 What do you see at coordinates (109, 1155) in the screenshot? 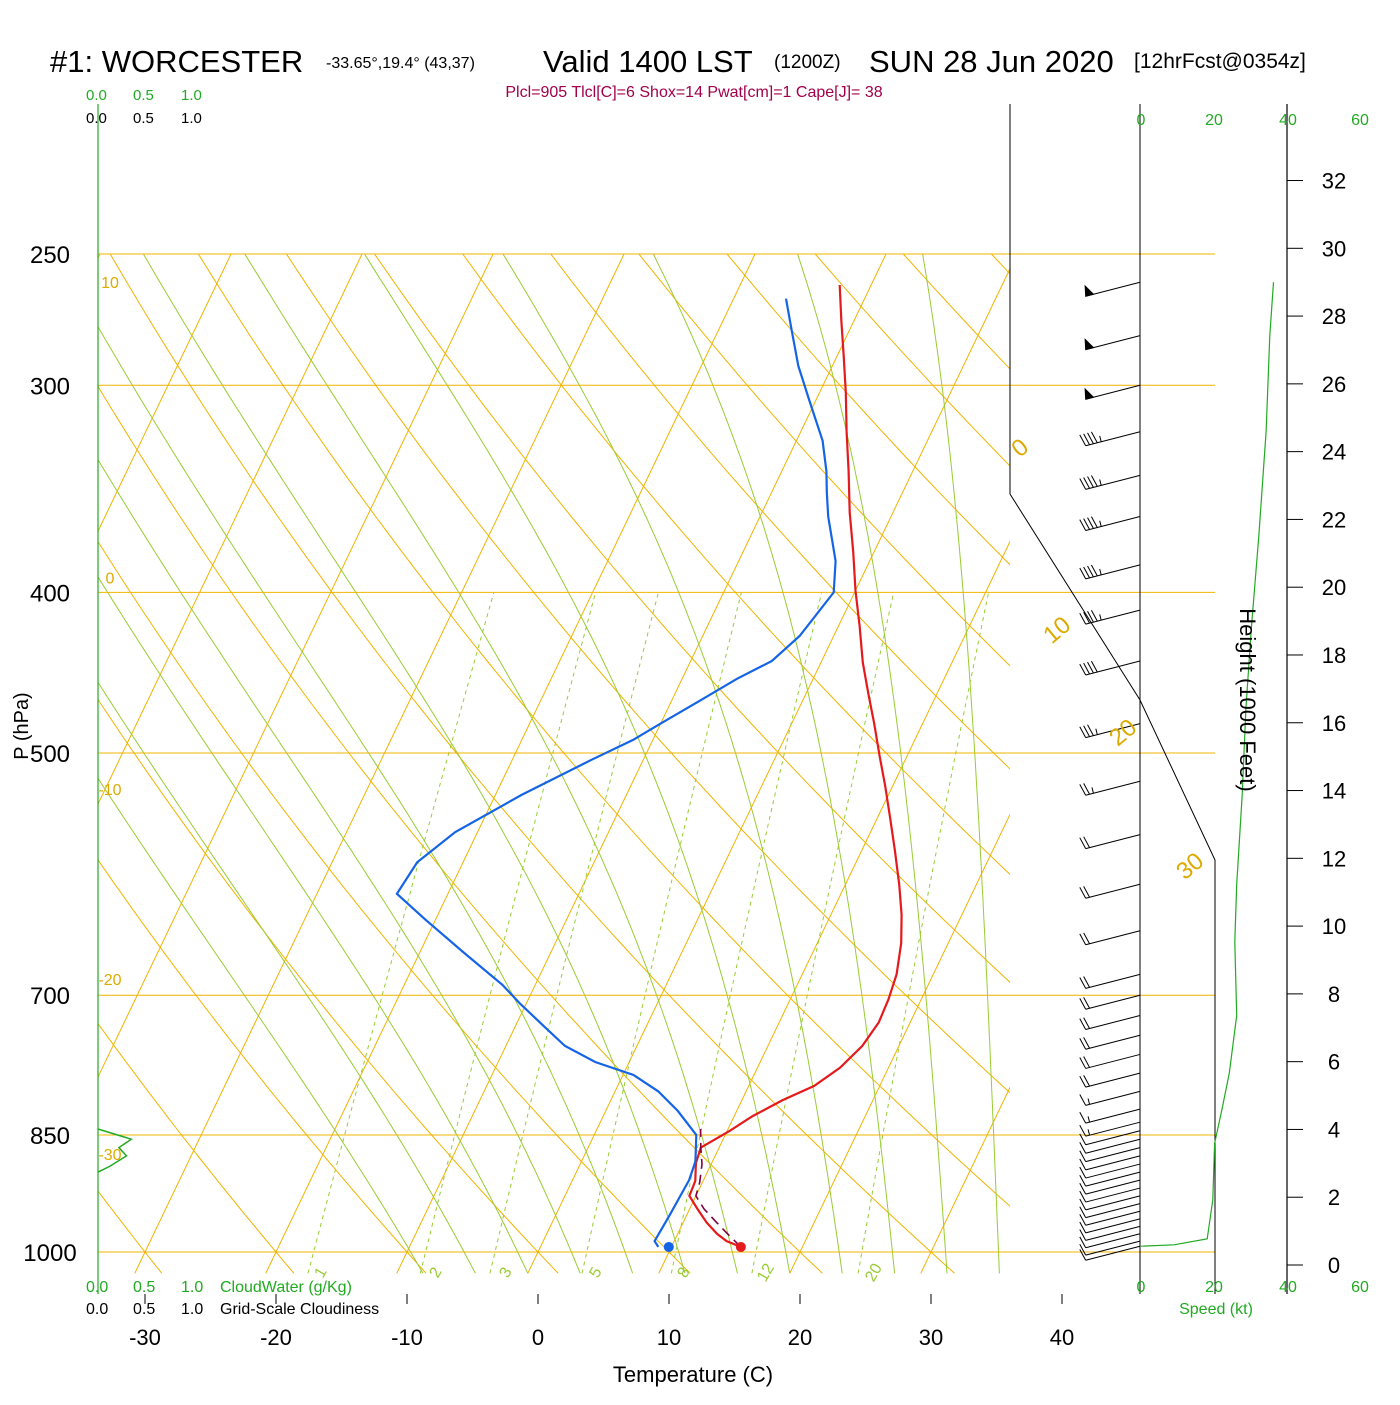
I see `isotherm-label: -30` at bounding box center [109, 1155].